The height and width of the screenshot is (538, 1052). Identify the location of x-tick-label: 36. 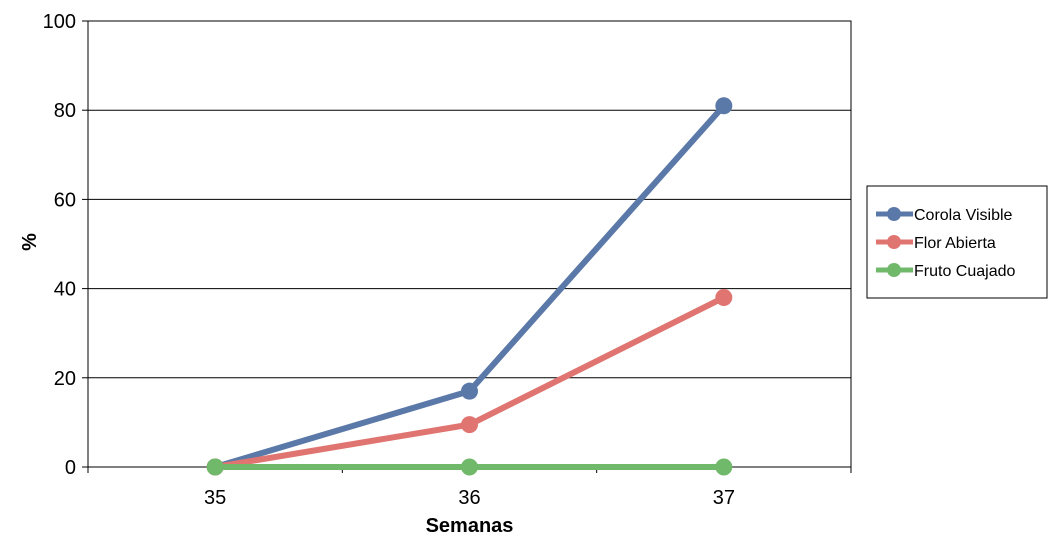
(469, 498).